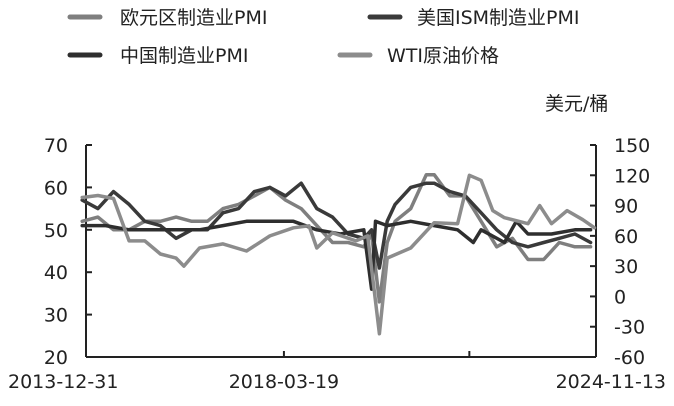 This screenshot has width=674, height=406. Describe the element at coordinates (626, 207) in the screenshot. I see `right-tick-label: 90` at that location.